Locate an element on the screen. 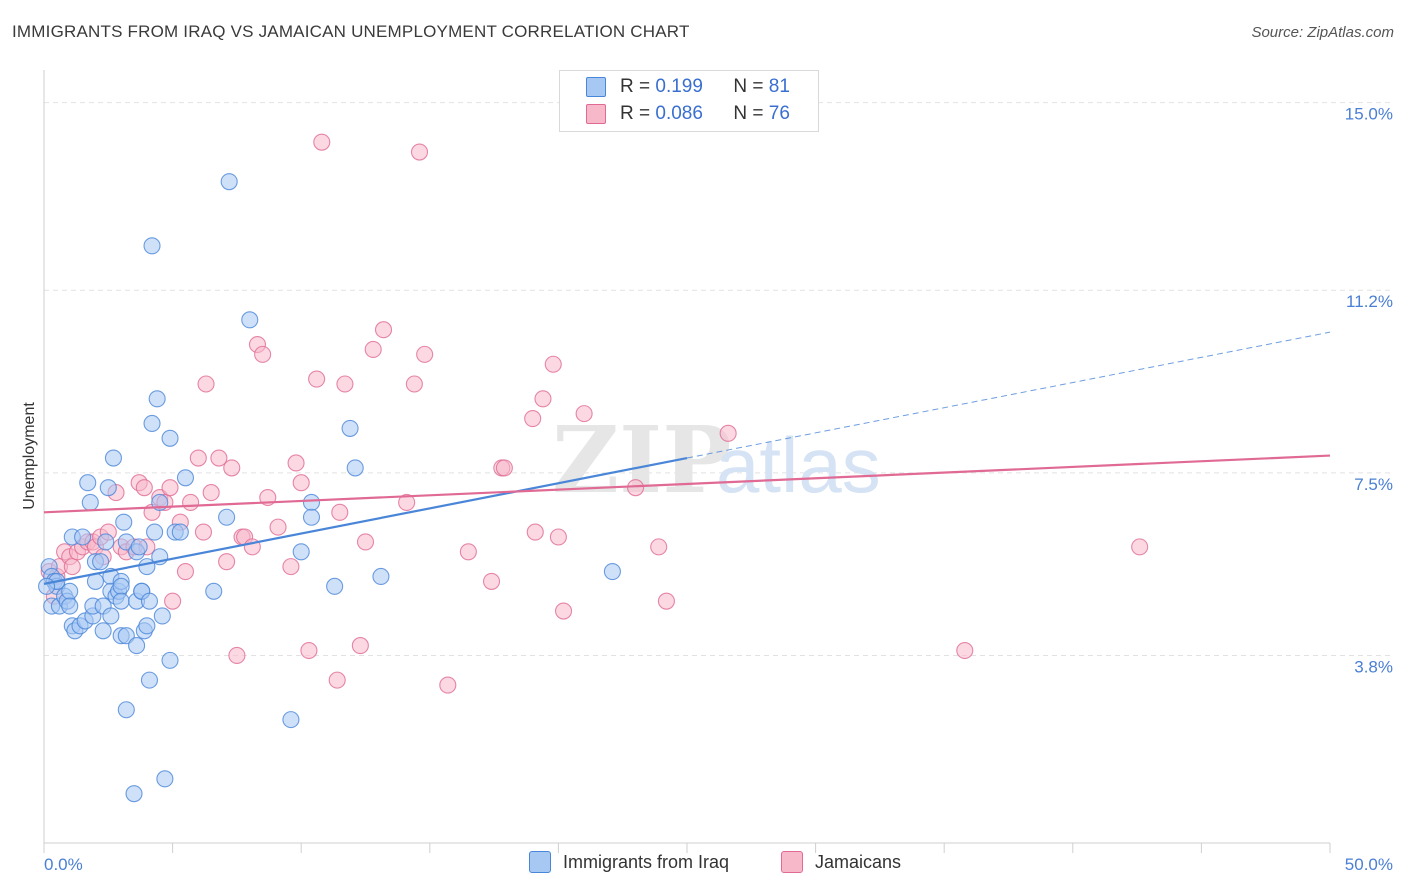 This screenshot has width=1406, height=892. legend-n-label: N = is located at coordinates (748, 86).